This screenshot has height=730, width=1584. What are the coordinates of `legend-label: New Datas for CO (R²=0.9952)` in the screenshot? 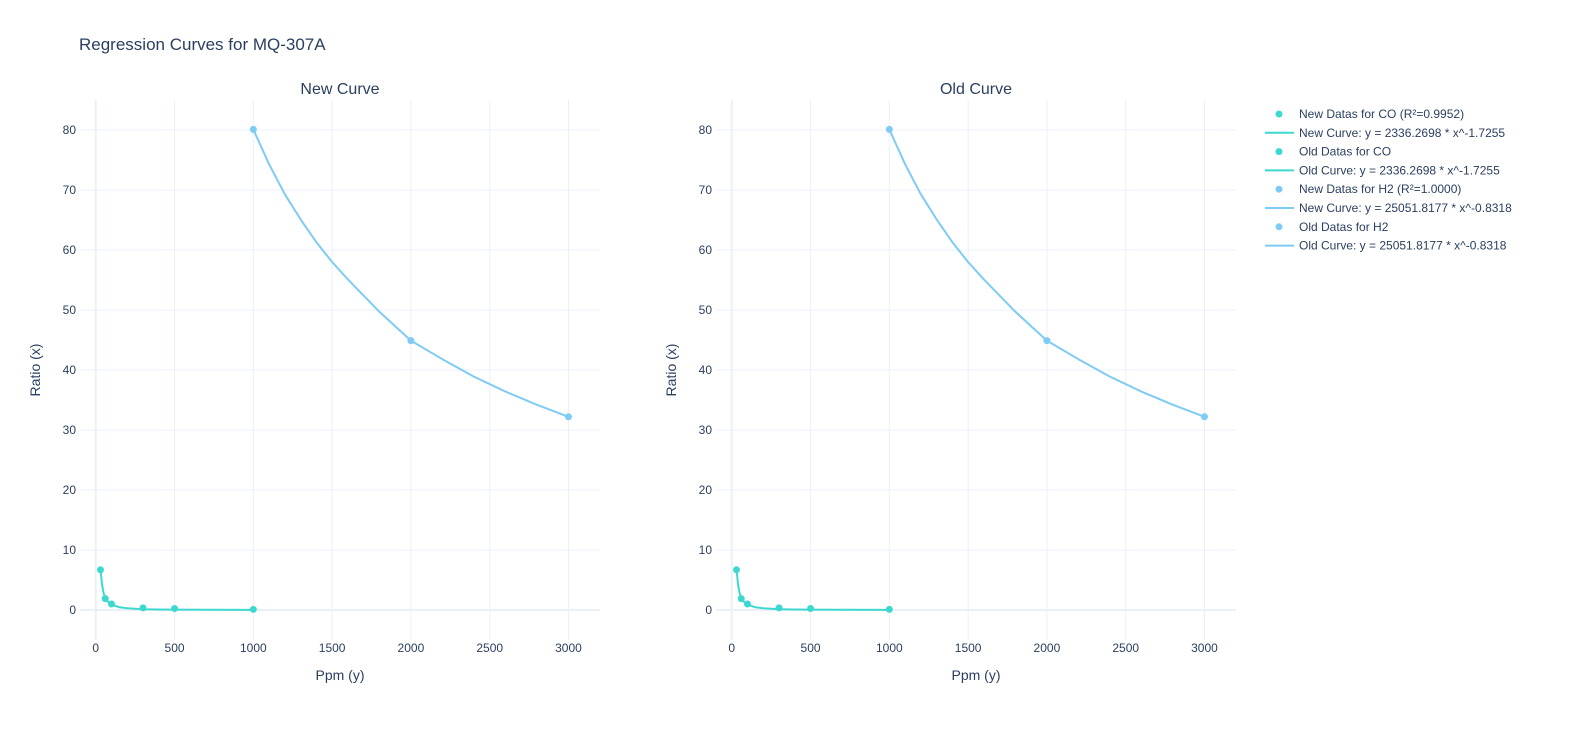 It's located at (1381, 114).